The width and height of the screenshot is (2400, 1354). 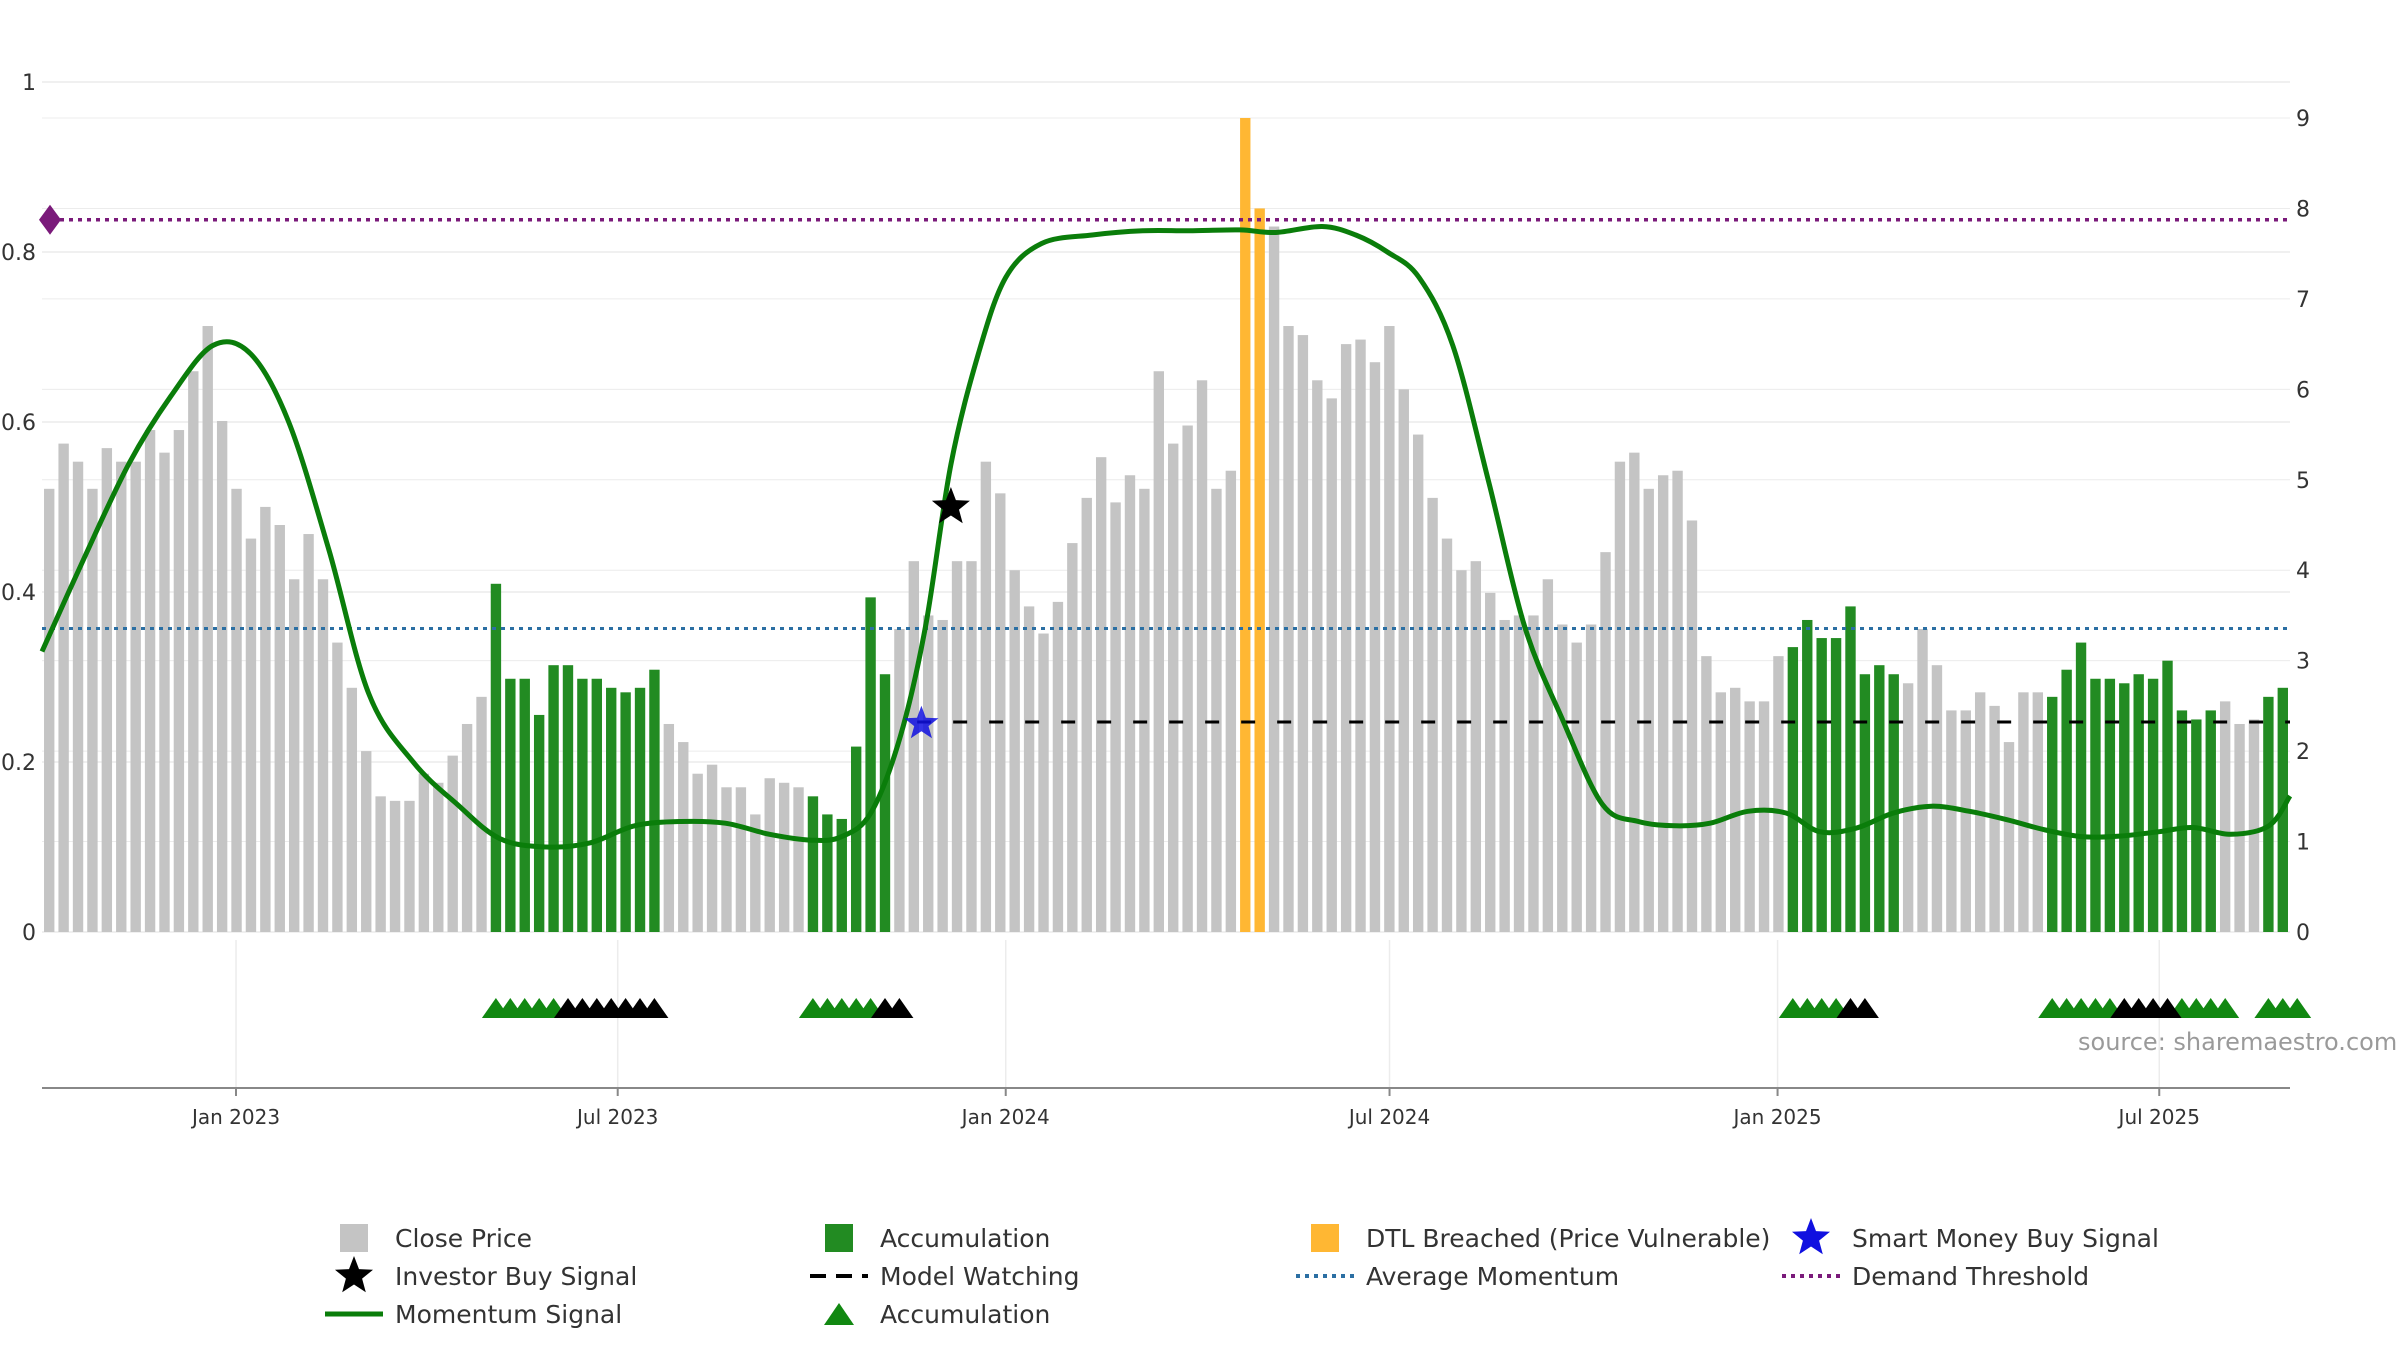 I want to click on y-right-tick-label: 1, so click(x=2303, y=843).